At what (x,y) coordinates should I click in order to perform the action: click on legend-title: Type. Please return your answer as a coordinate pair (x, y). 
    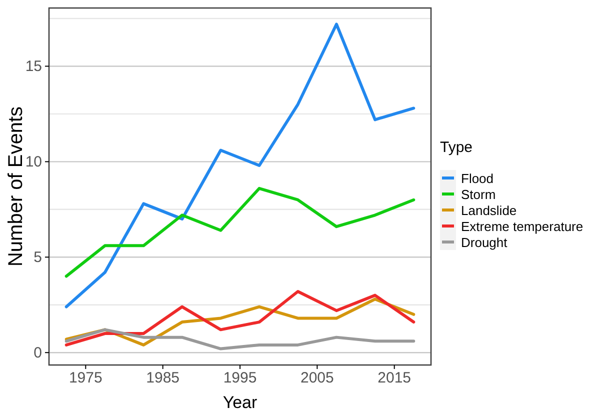
    Looking at the image, I should click on (456, 147).